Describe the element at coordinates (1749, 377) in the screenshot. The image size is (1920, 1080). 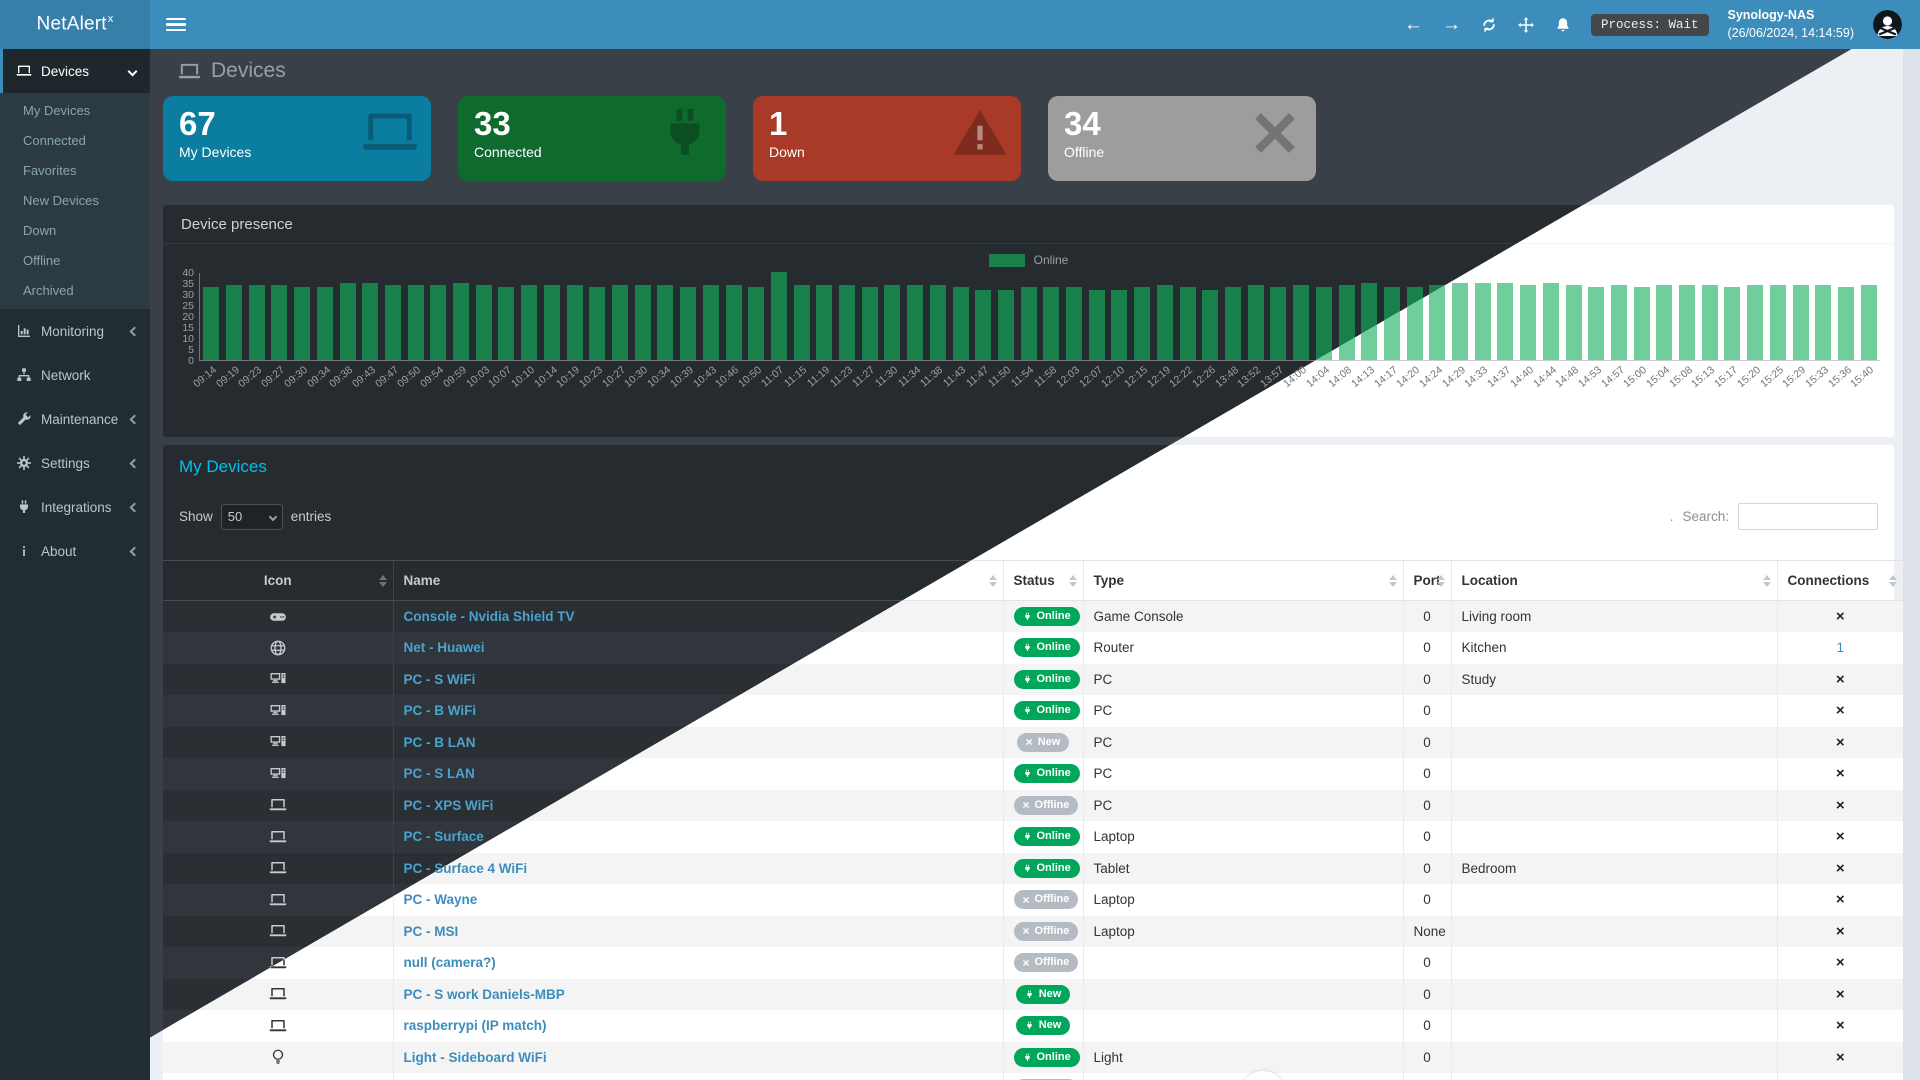
I see `x-tick: 15:20` at that location.